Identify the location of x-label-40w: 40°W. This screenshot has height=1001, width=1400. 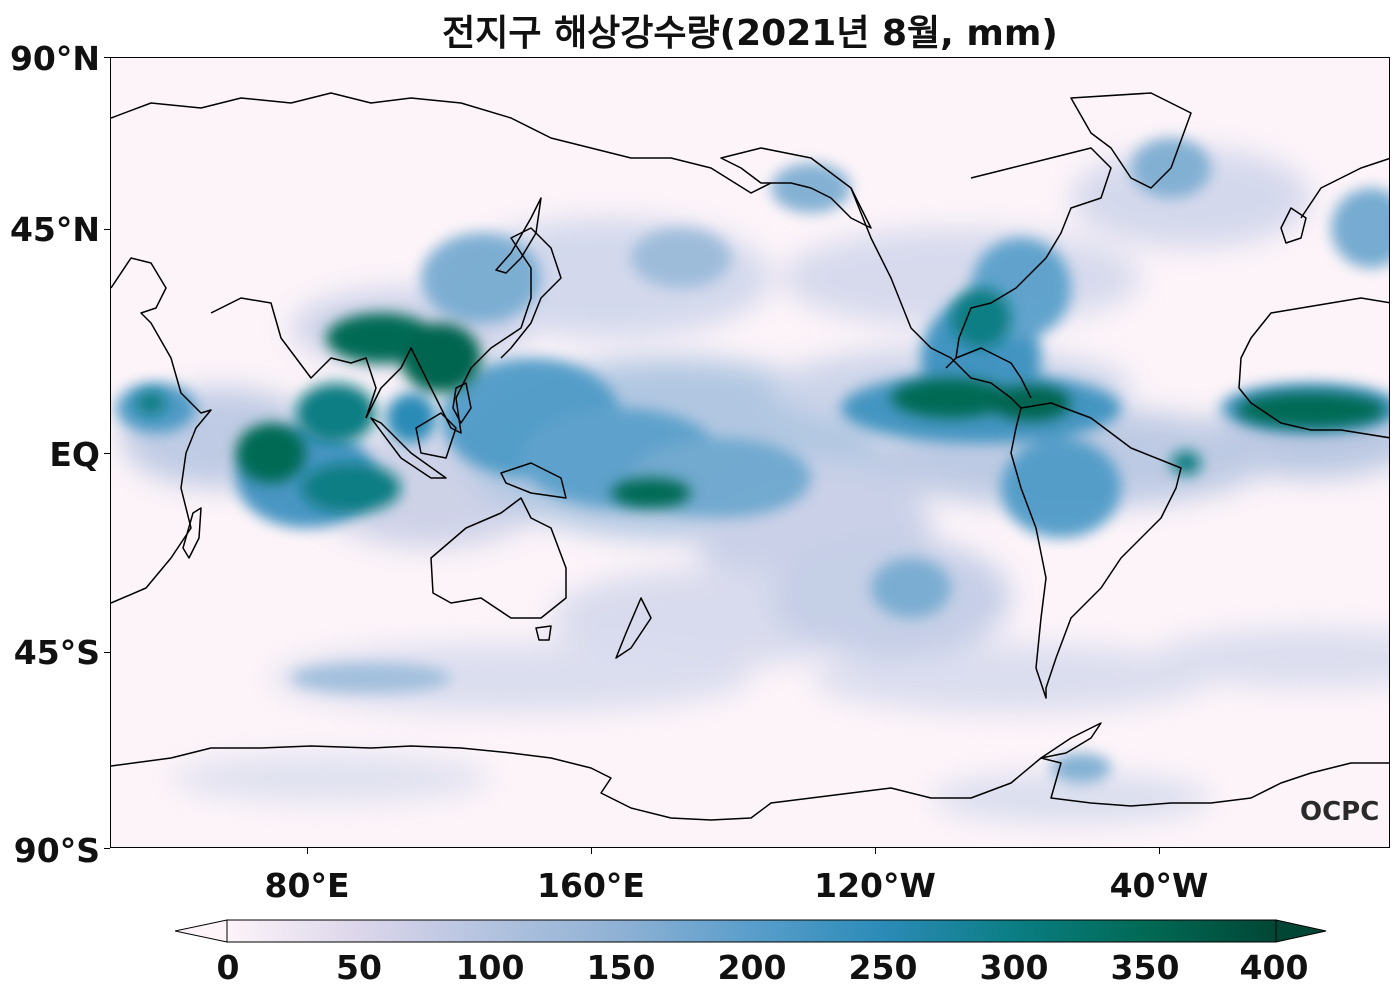
(1159, 885).